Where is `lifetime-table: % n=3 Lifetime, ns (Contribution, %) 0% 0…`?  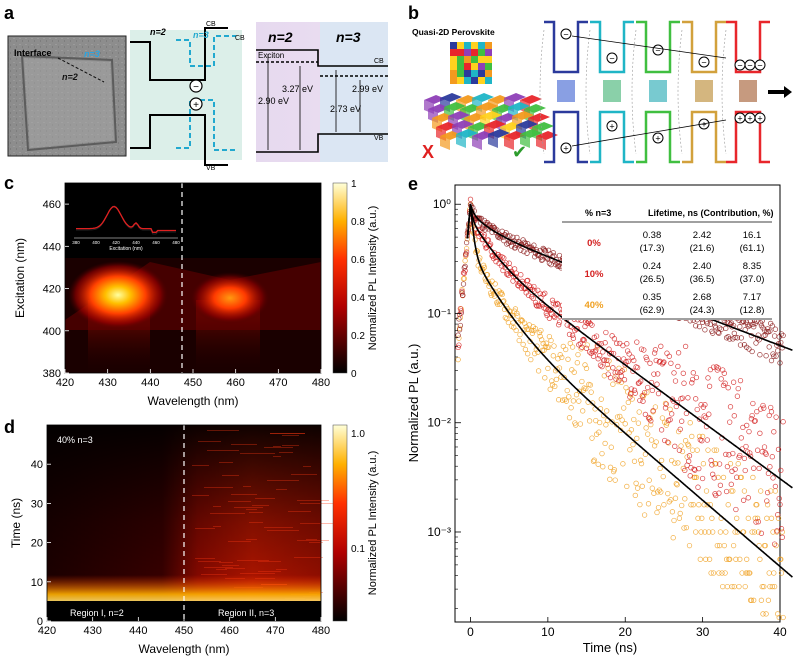 lifetime-table: % n=3 Lifetime, ns (Contribution, %) 0% 0… is located at coordinates (668, 259).